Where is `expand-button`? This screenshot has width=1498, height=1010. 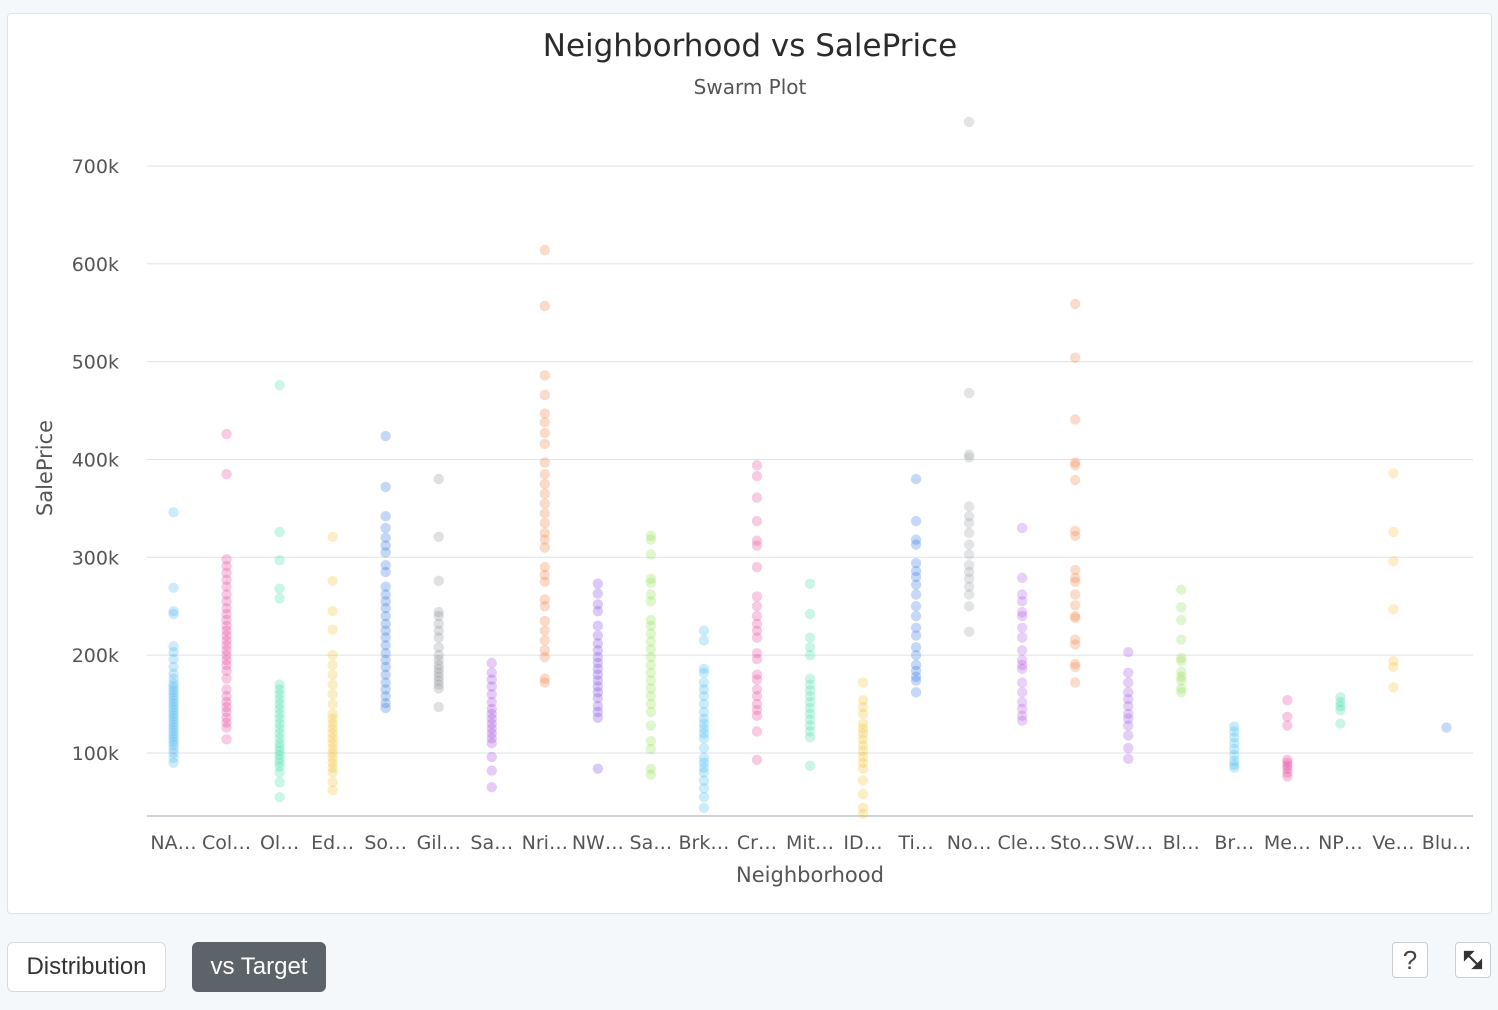 expand-button is located at coordinates (1473, 960).